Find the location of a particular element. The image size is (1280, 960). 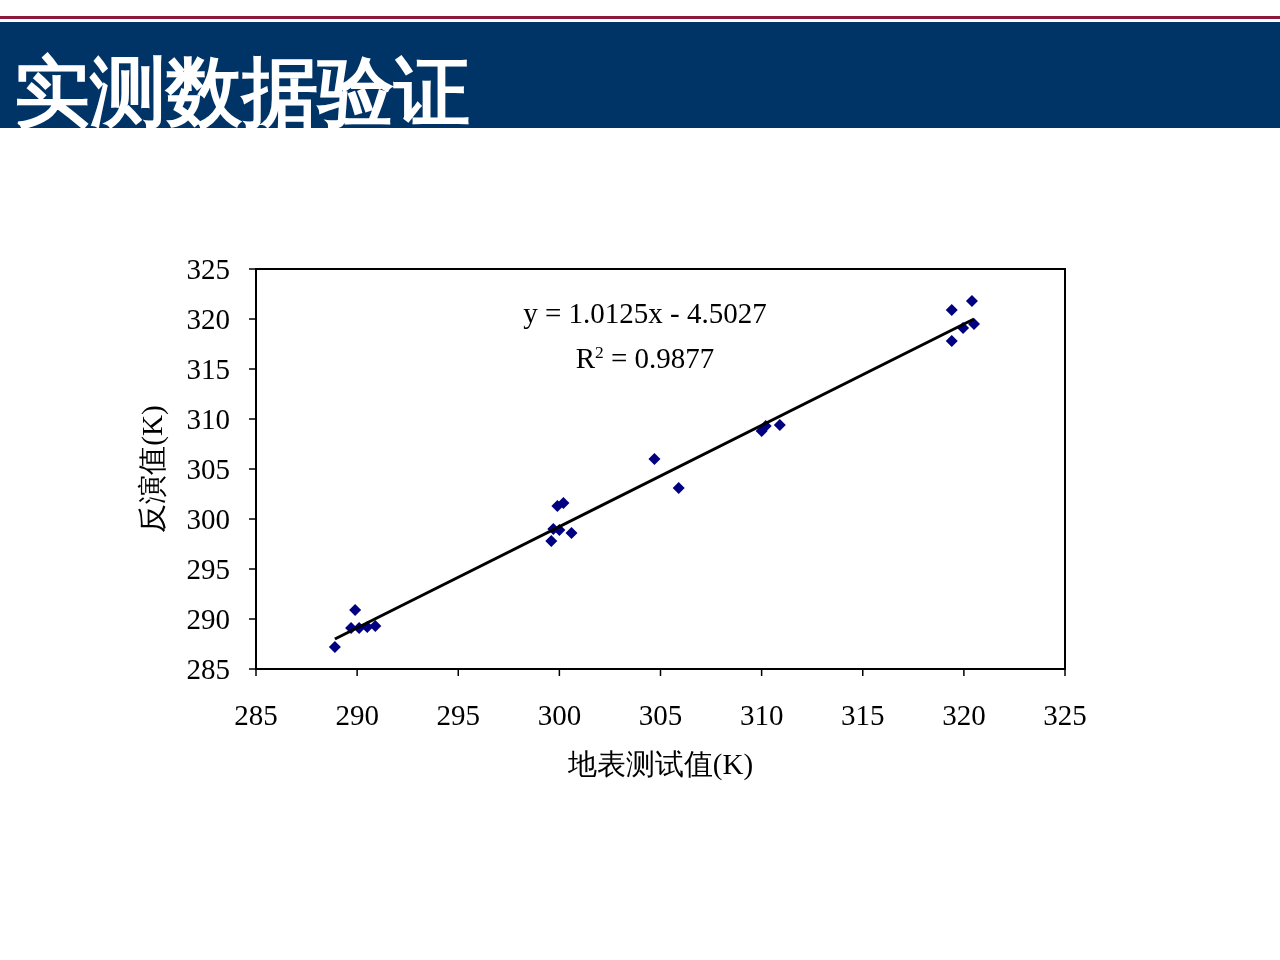

x-tick-label: 325 is located at coordinates (1065, 715).